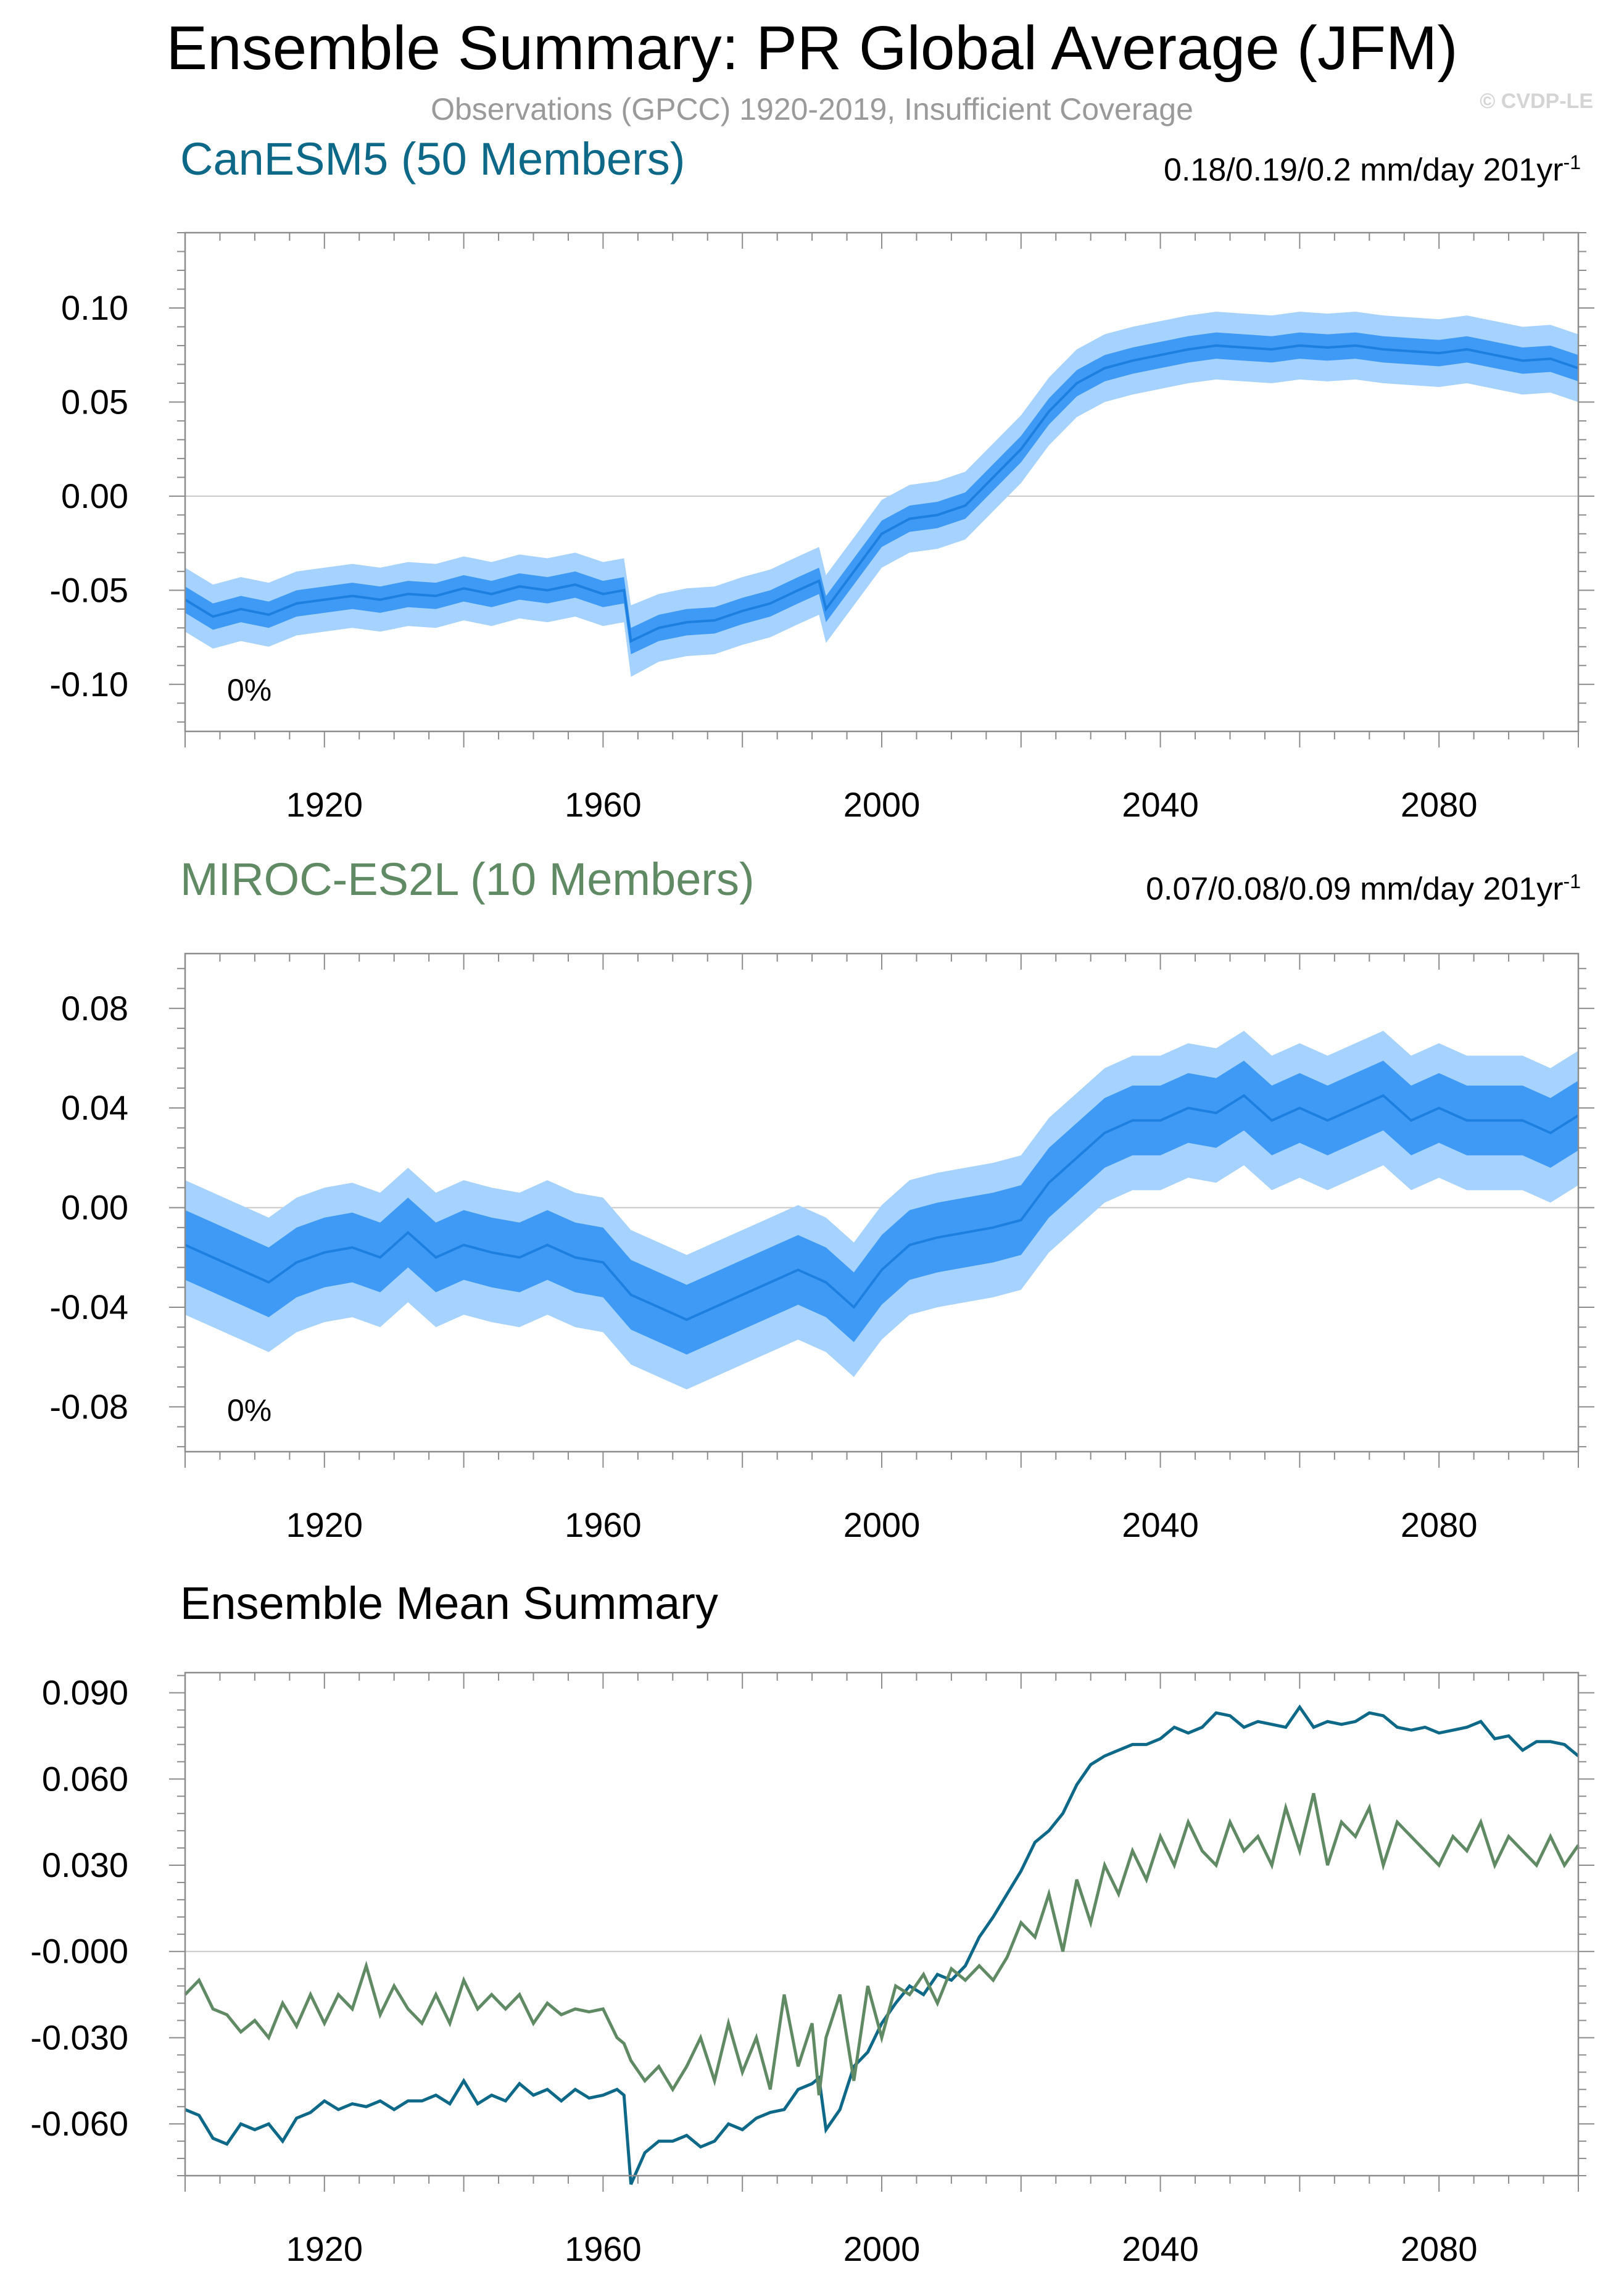 The height and width of the screenshot is (2288, 1624). What do you see at coordinates (88, 1307) in the screenshot?
I see `y-tick-label: -0.04` at bounding box center [88, 1307].